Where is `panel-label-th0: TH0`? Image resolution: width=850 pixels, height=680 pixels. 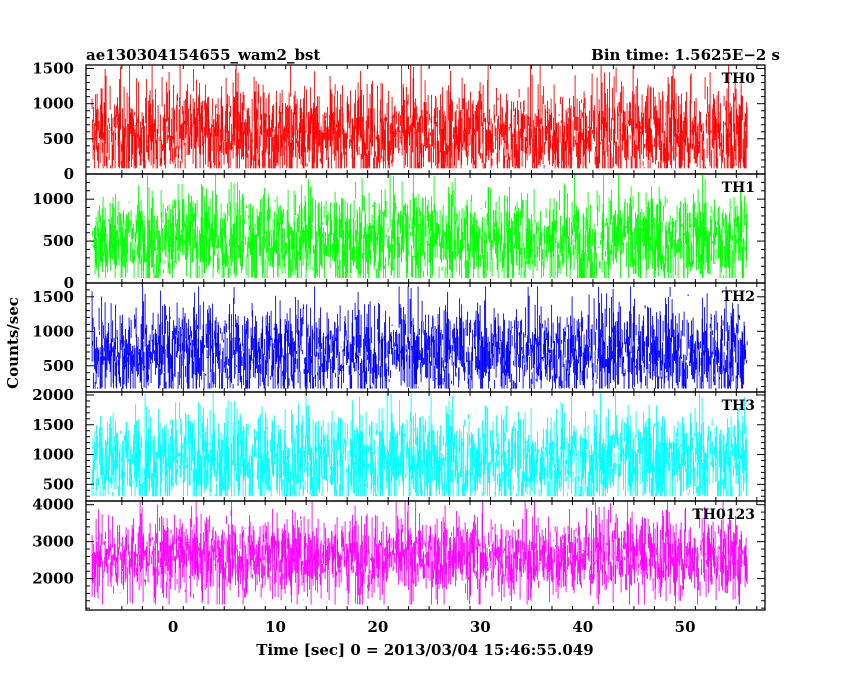
panel-label-th0: TH0 is located at coordinates (739, 79).